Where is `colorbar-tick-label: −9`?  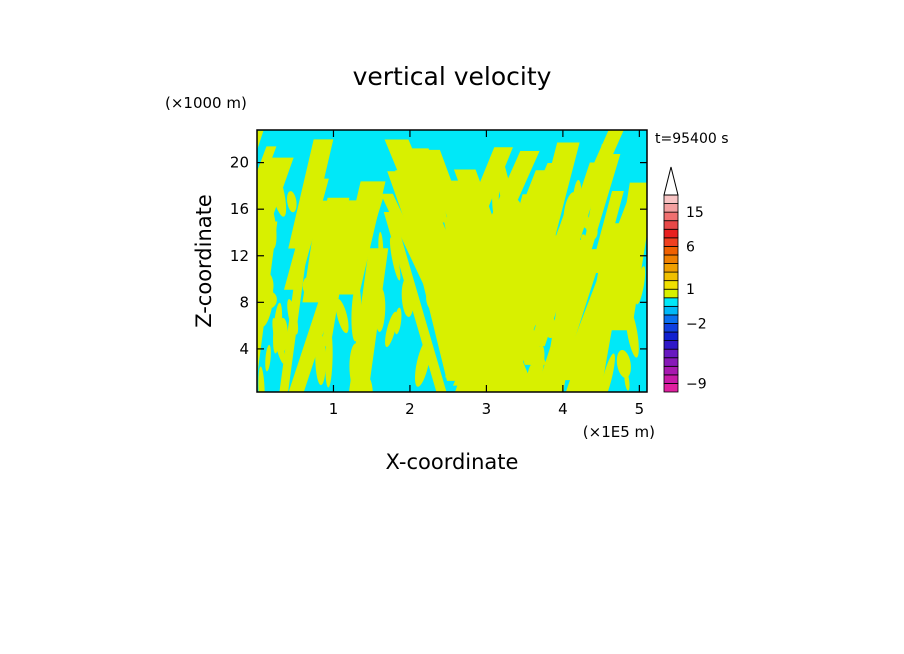
colorbar-tick-label: −9 is located at coordinates (696, 384).